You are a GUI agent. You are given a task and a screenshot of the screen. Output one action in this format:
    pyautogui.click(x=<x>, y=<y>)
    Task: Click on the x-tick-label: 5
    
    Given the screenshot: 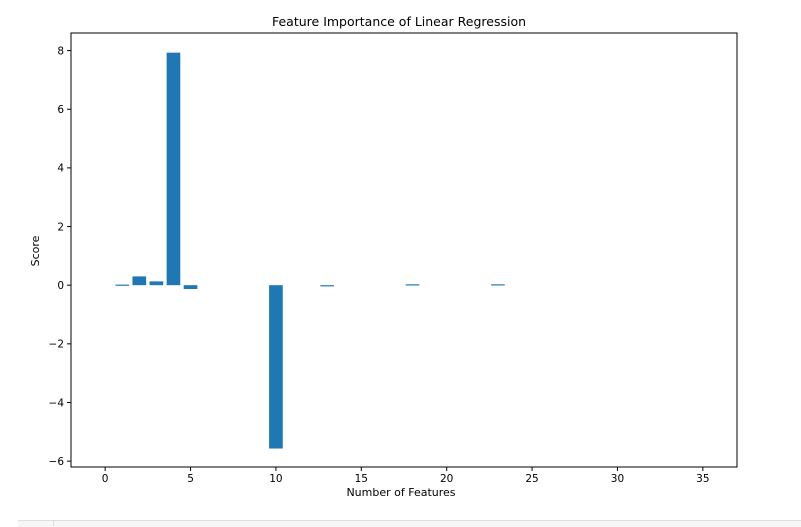 What is the action you would take?
    pyautogui.click(x=190, y=479)
    